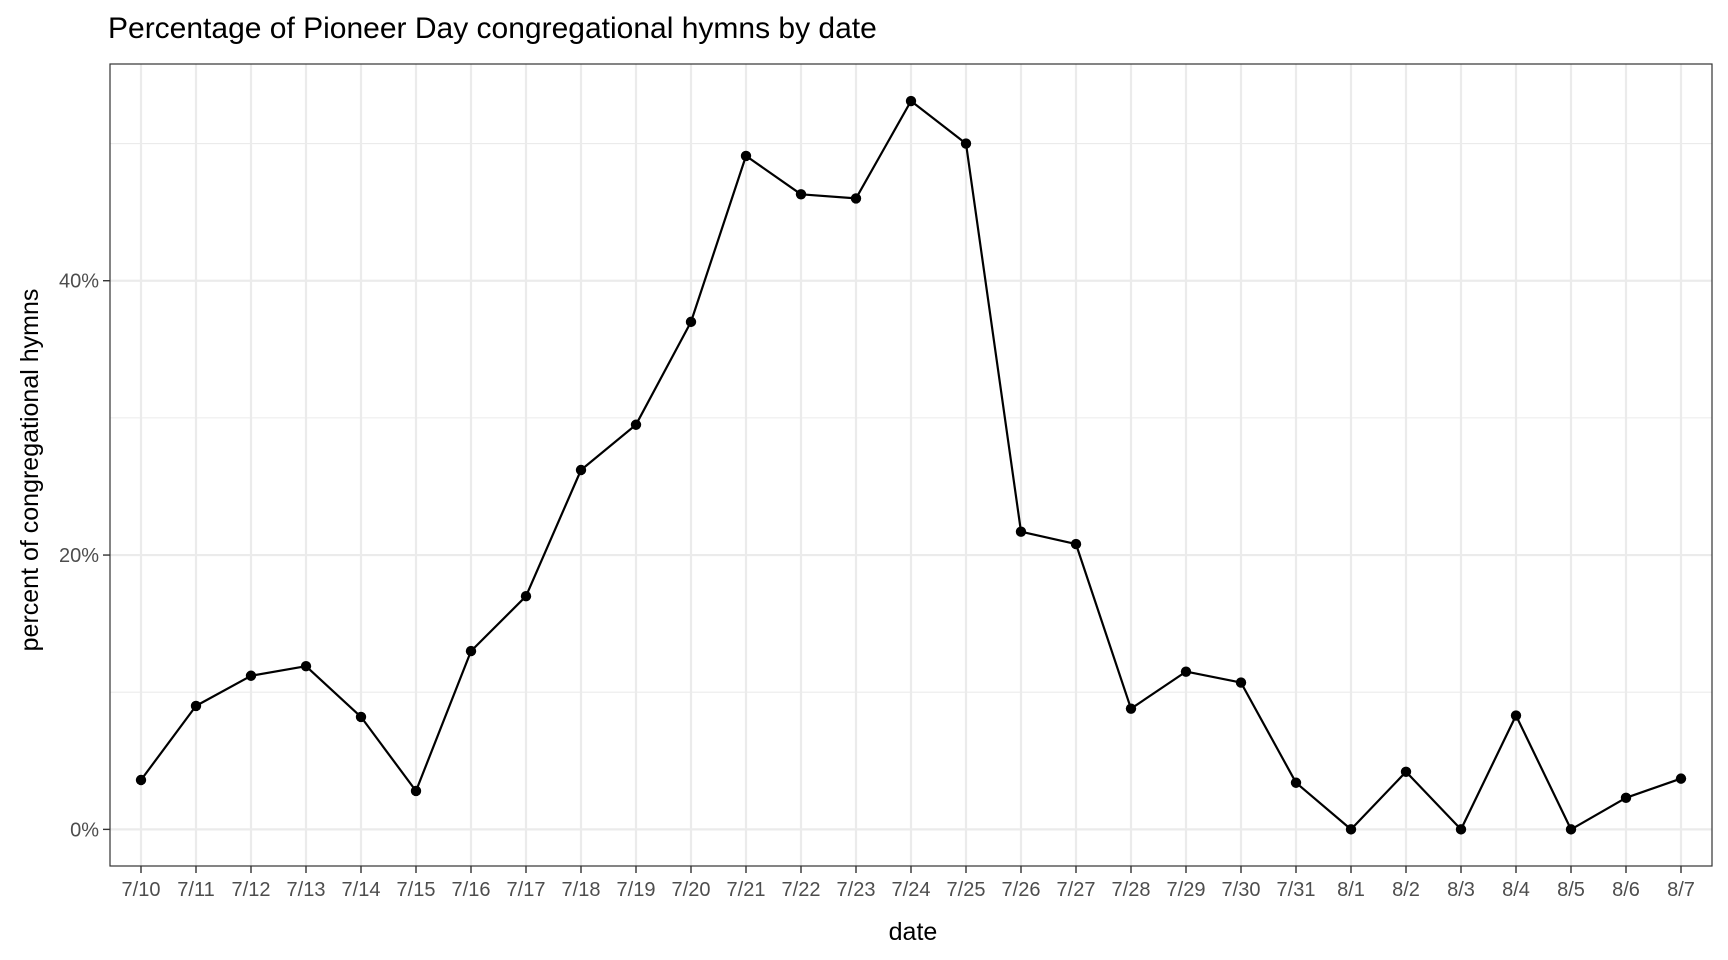  What do you see at coordinates (361, 890) in the screenshot?
I see `x-tick-label: 7/14` at bounding box center [361, 890].